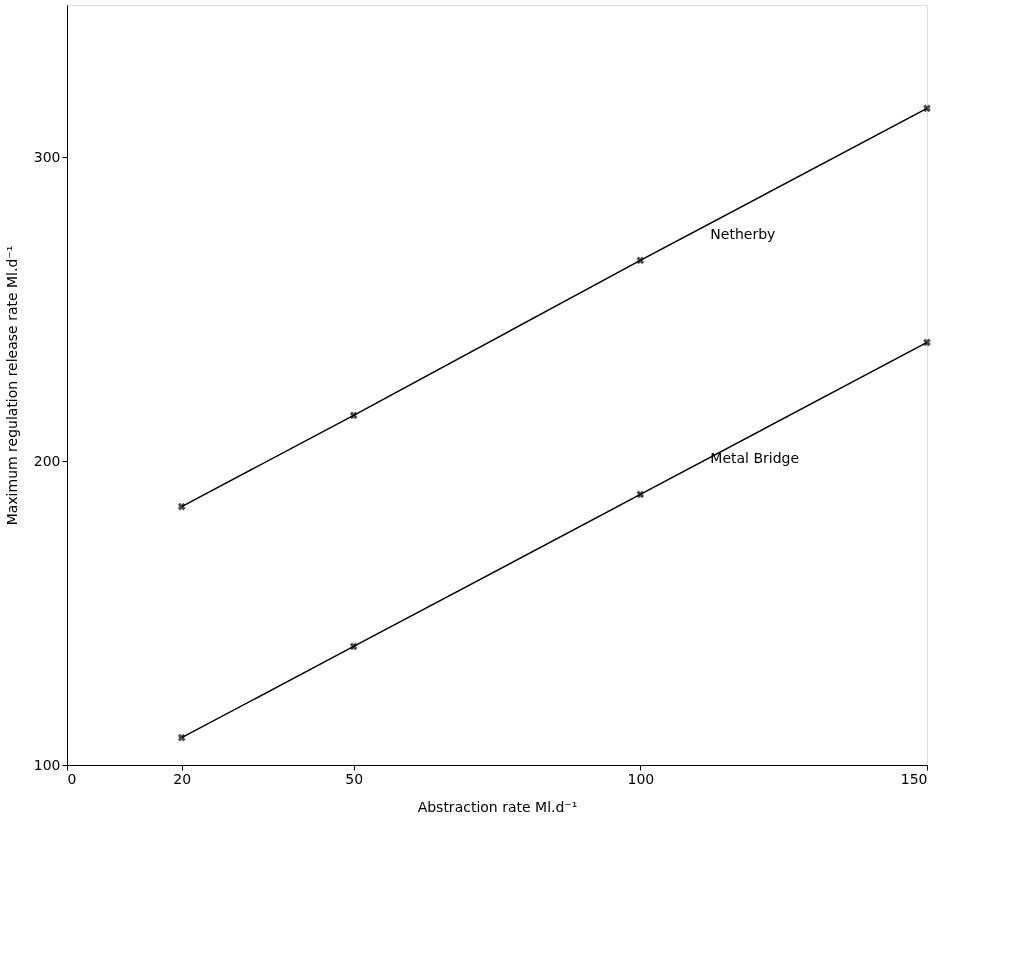 This screenshot has width=1035, height=960. I want to click on series-label: Metal Bridge, so click(755, 458).